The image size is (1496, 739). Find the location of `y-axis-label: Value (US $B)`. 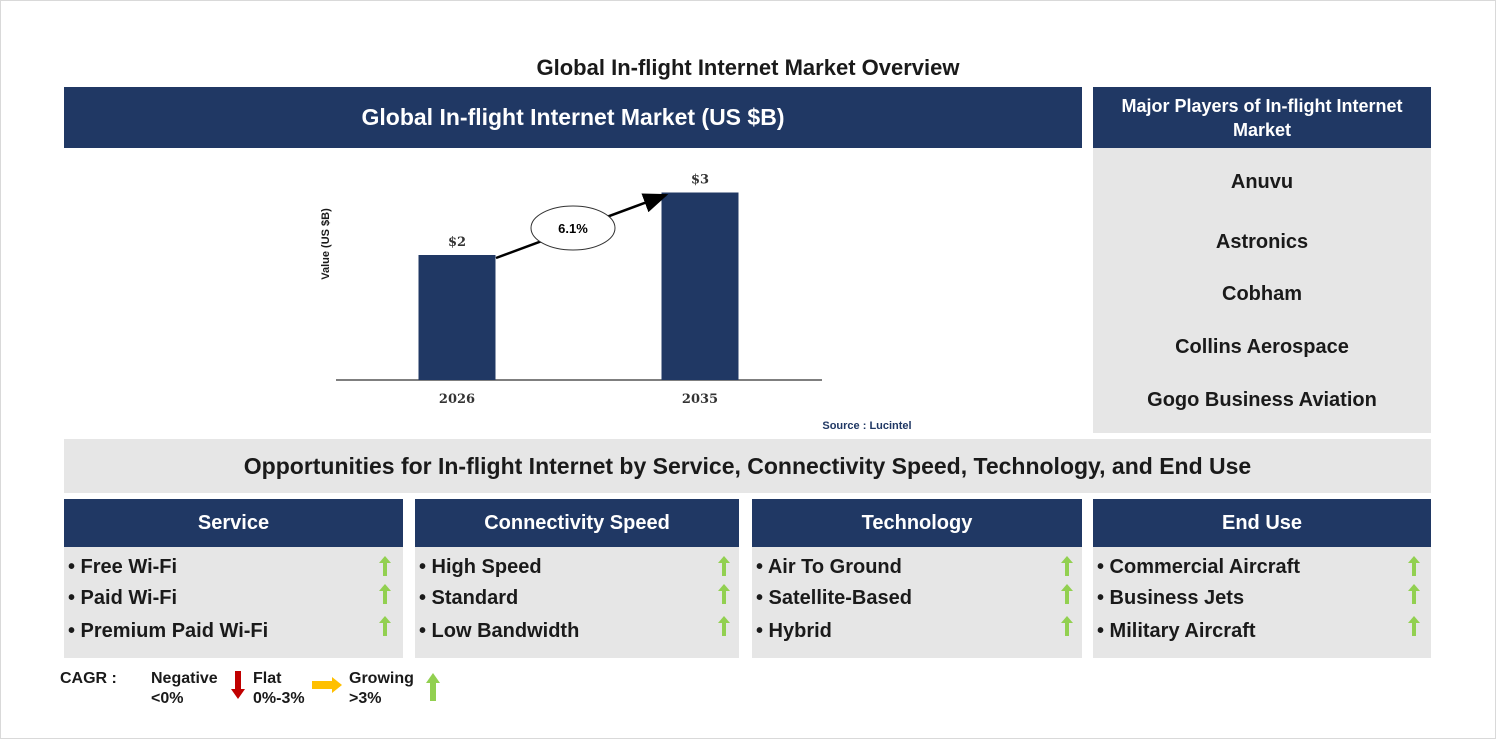

y-axis-label: Value (US $B) is located at coordinates (326, 244).